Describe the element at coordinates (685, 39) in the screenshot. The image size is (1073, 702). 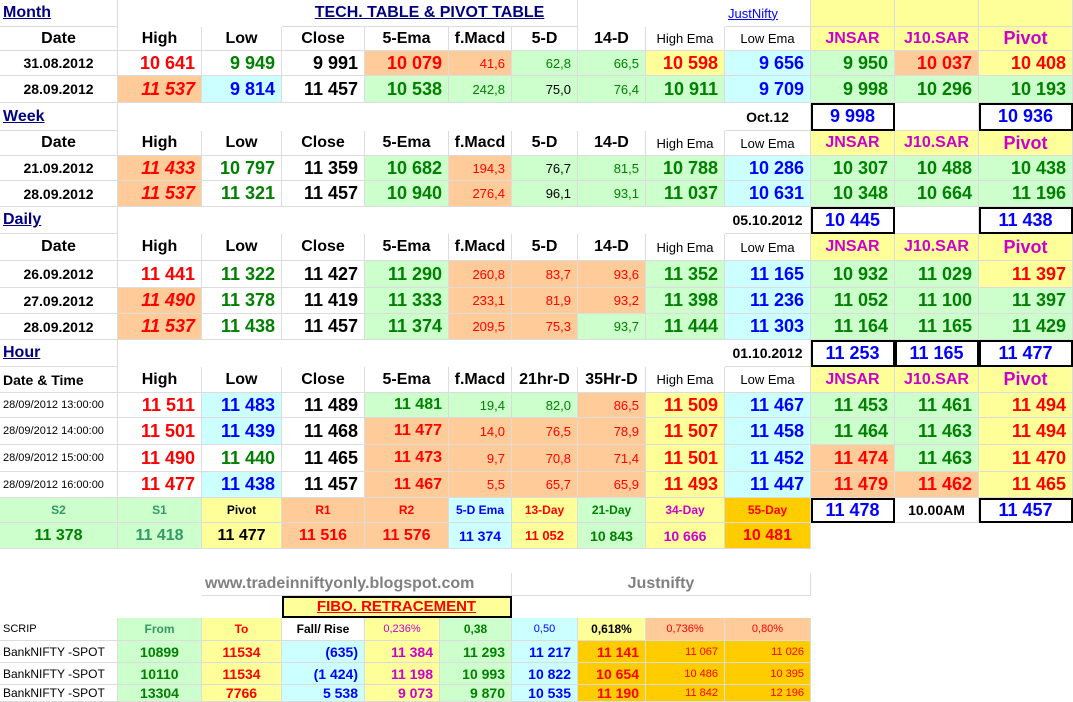
I see `header-high_ema: High Ema` at that location.